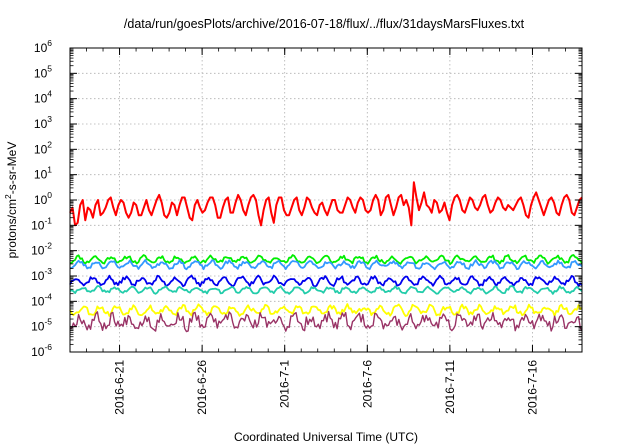 Image resolution: width=640 pixels, height=448 pixels. What do you see at coordinates (43, 97) in the screenshot?
I see `y-tick-label: 10⁴` at bounding box center [43, 97].